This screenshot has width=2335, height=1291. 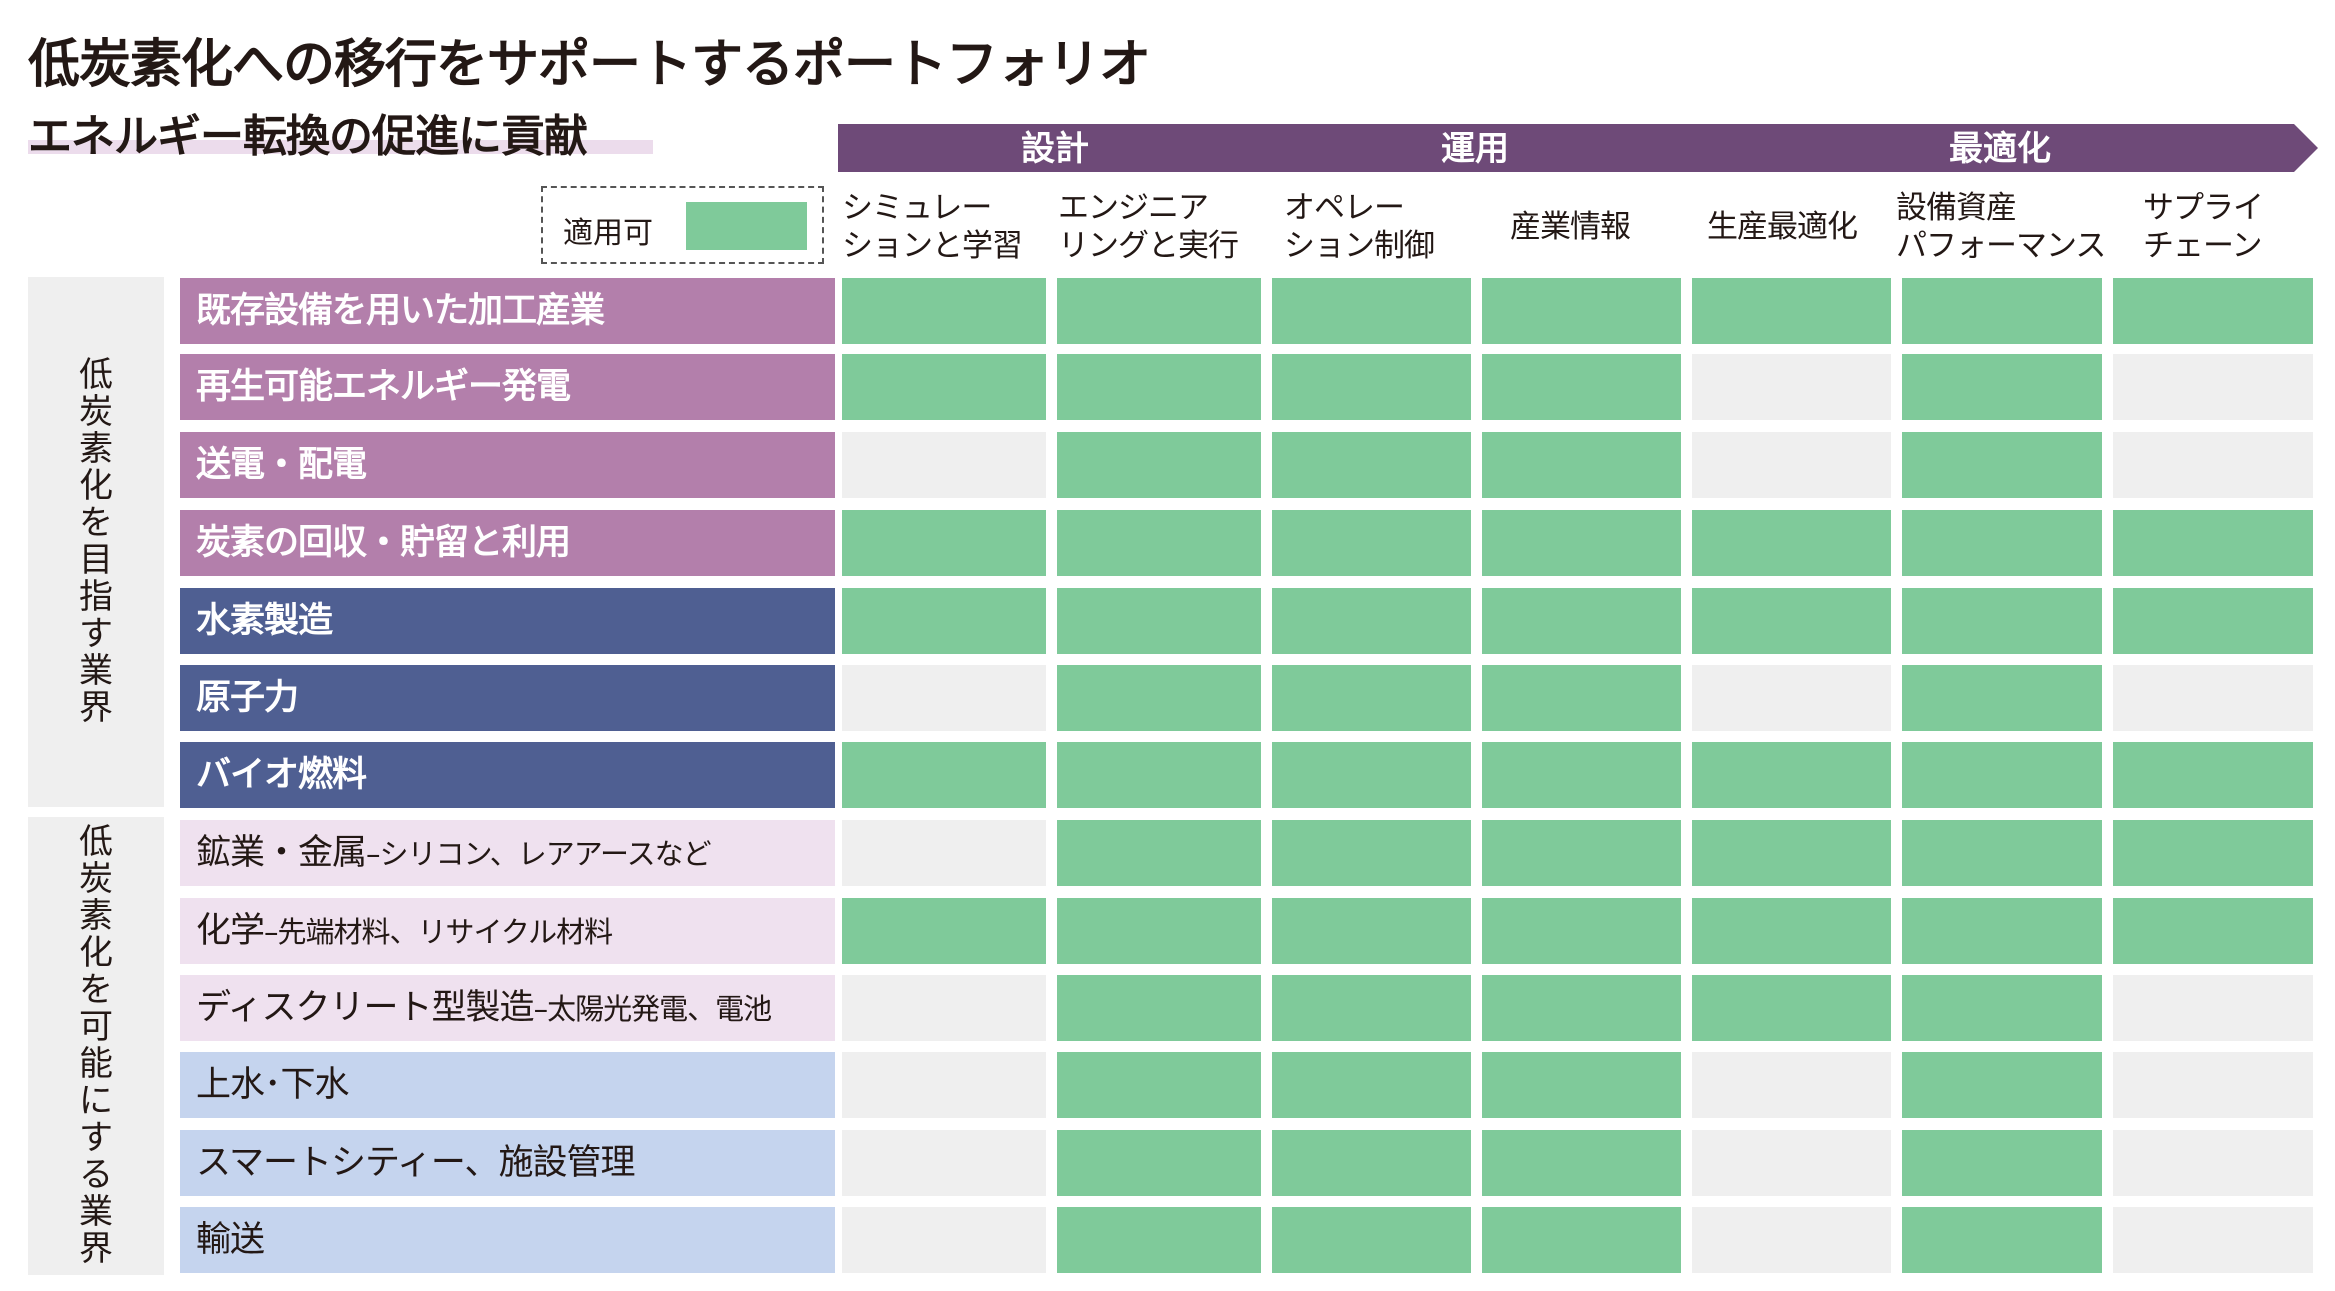 I want to click on column-header: 生産最適化, so click(x=1782, y=227).